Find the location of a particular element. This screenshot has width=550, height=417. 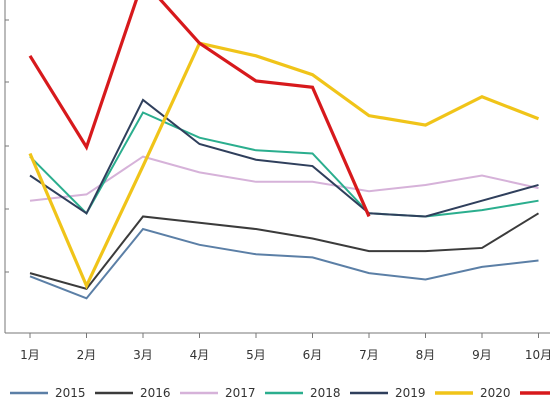

x-tick-label: 10月 is located at coordinates (537, 355).